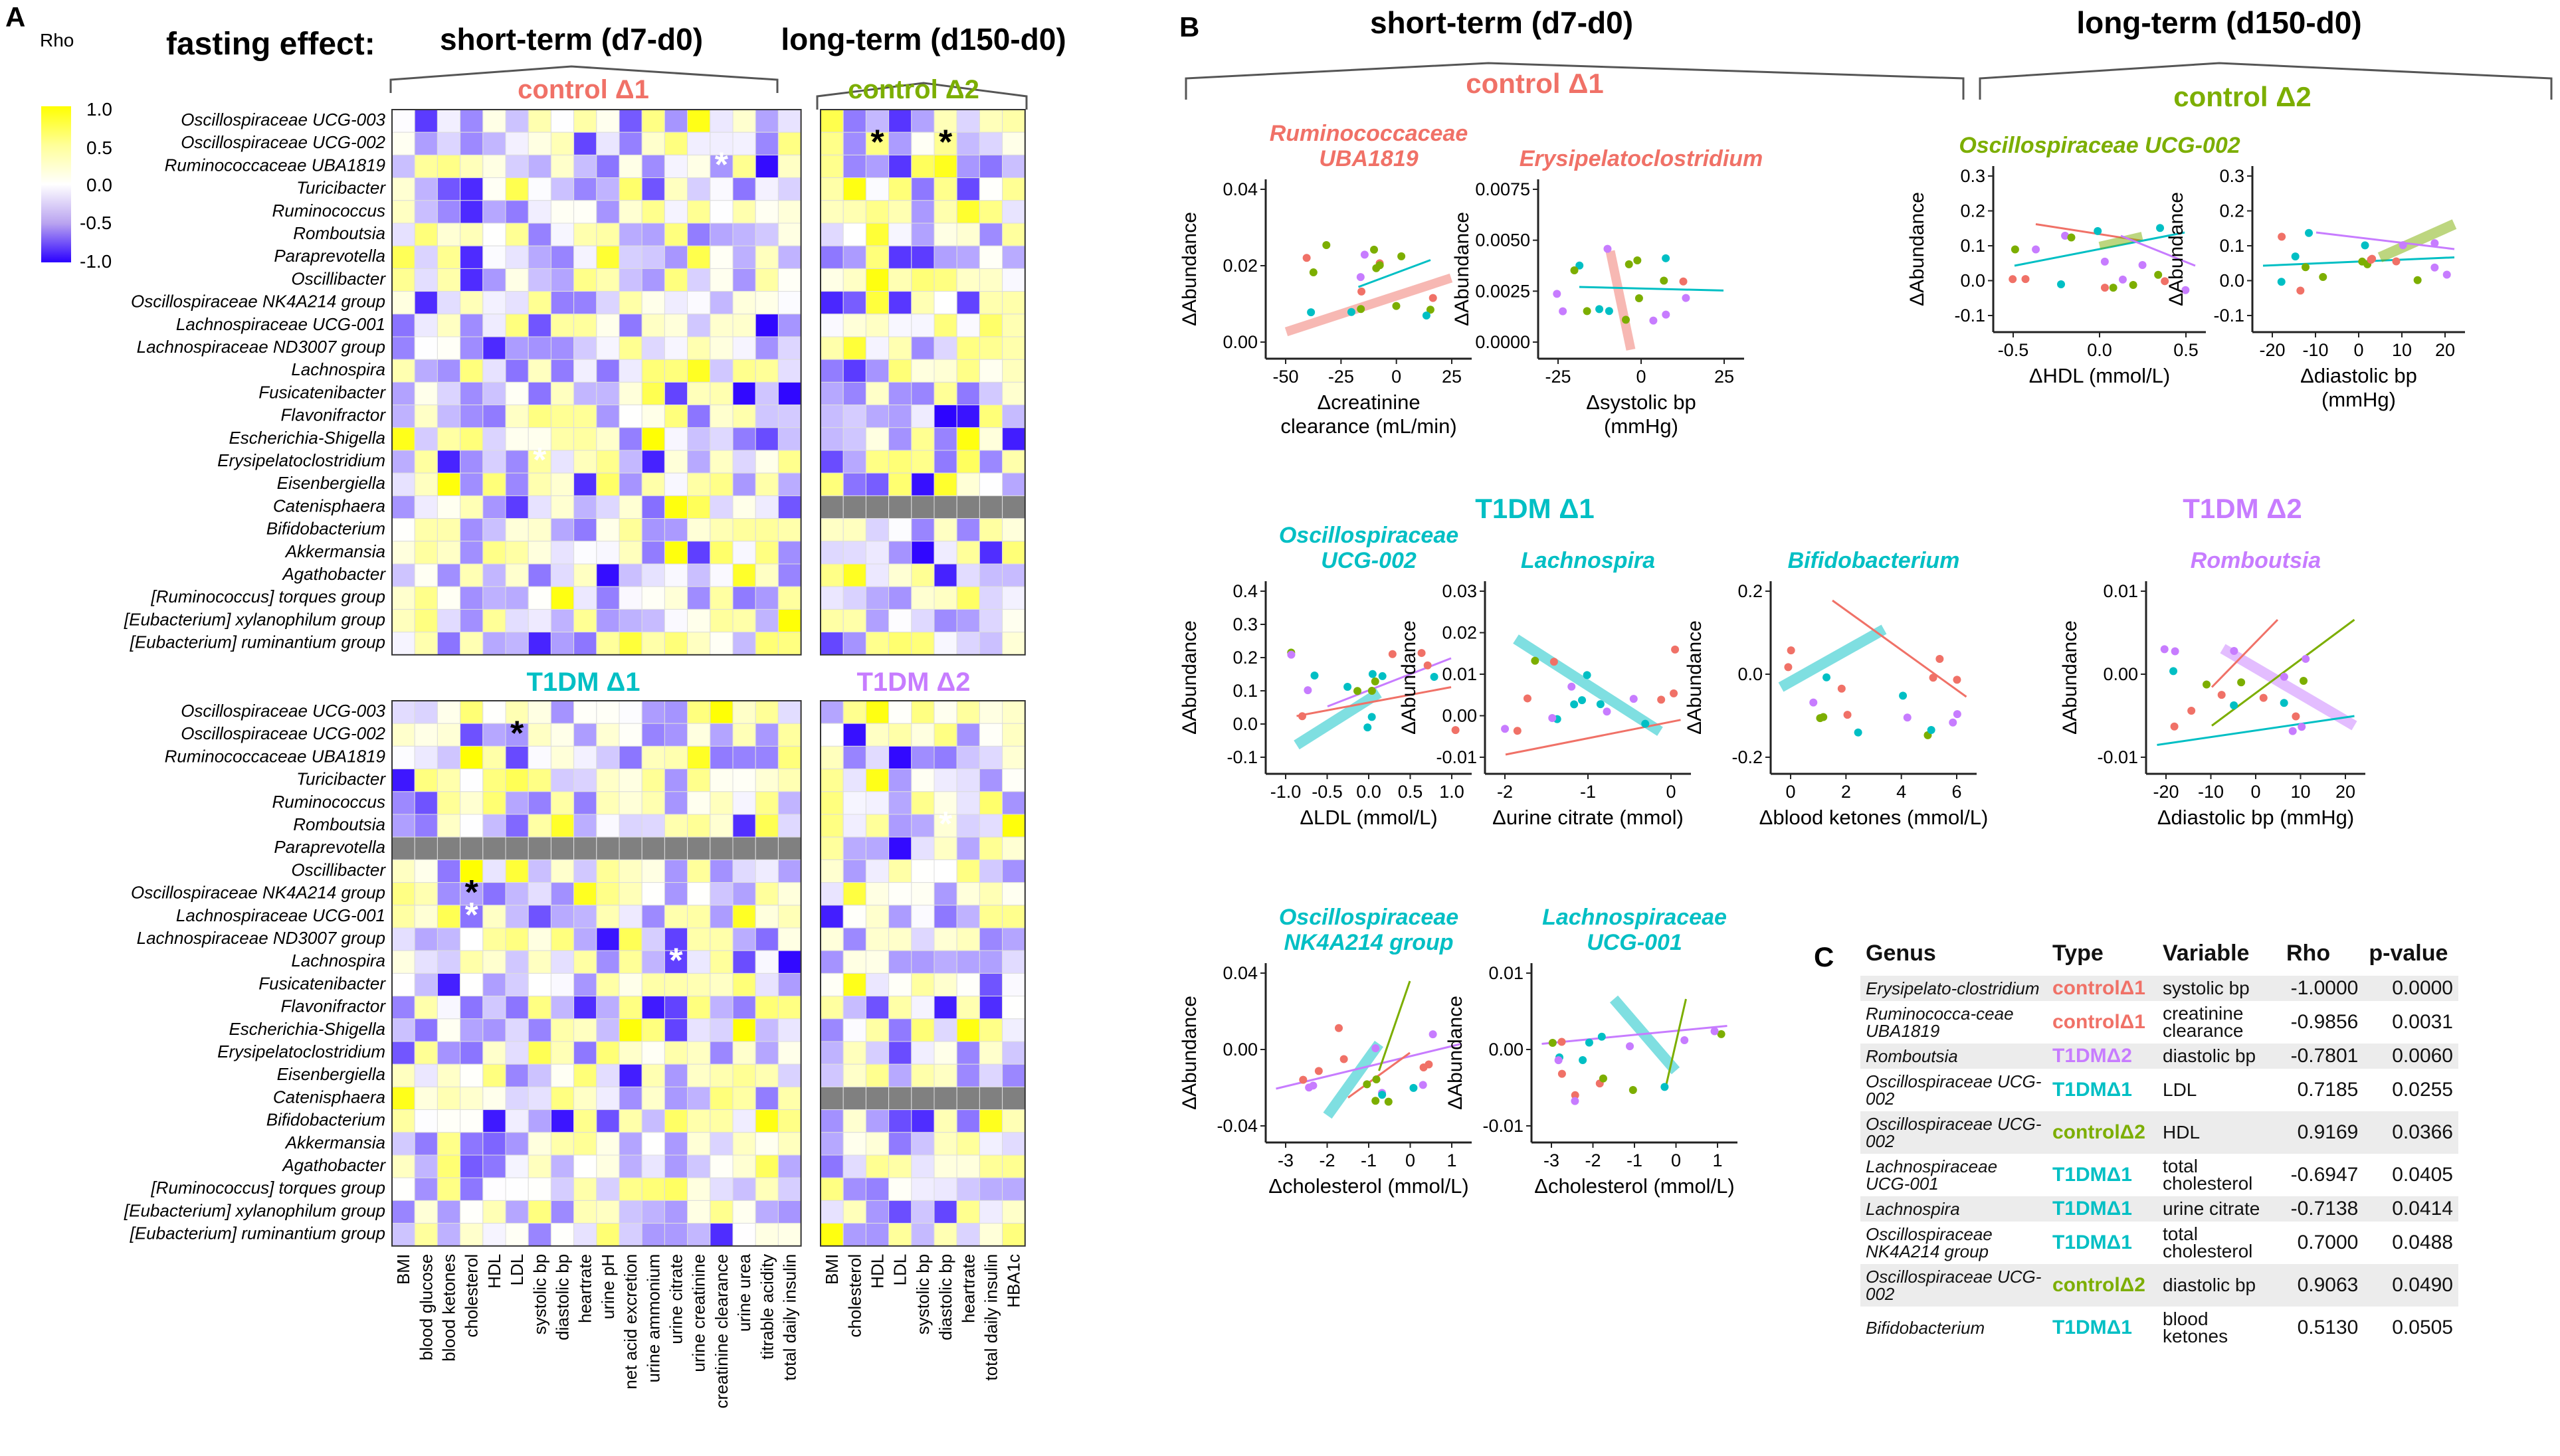  Describe the element at coordinates (1368, 426) in the screenshot. I see `x-axis-label: clearance (mL/min)` at that location.